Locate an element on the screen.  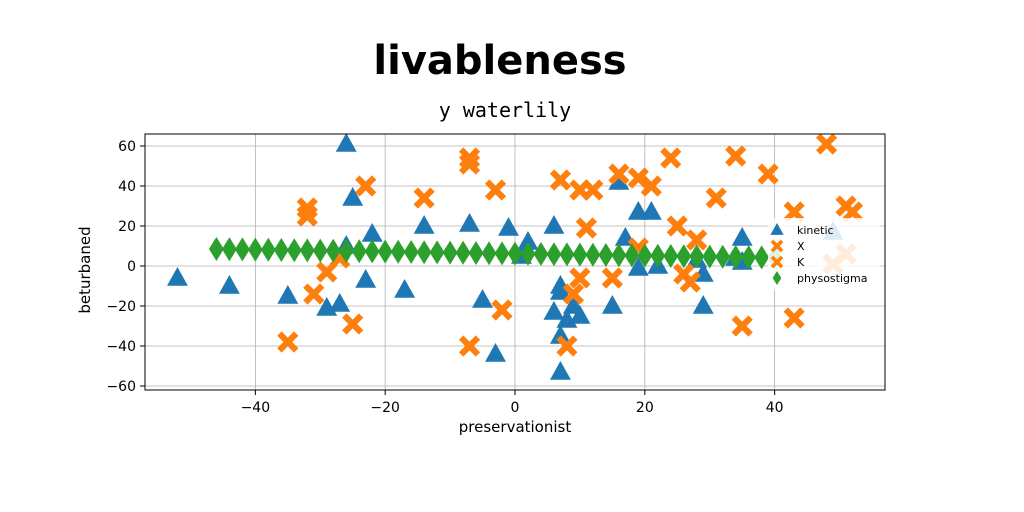
legend-label: X is located at coordinates (801, 246).